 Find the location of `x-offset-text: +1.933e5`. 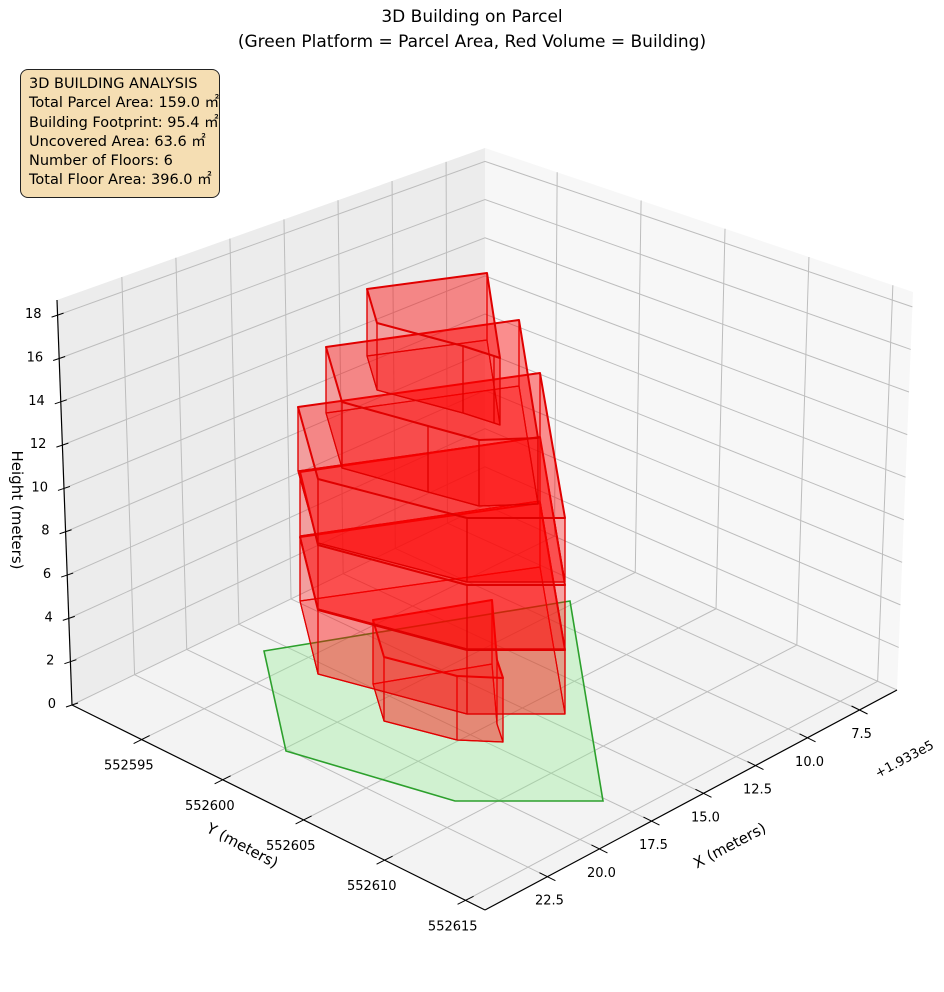

x-offset-text: +1.933e5 is located at coordinates (905, 759).